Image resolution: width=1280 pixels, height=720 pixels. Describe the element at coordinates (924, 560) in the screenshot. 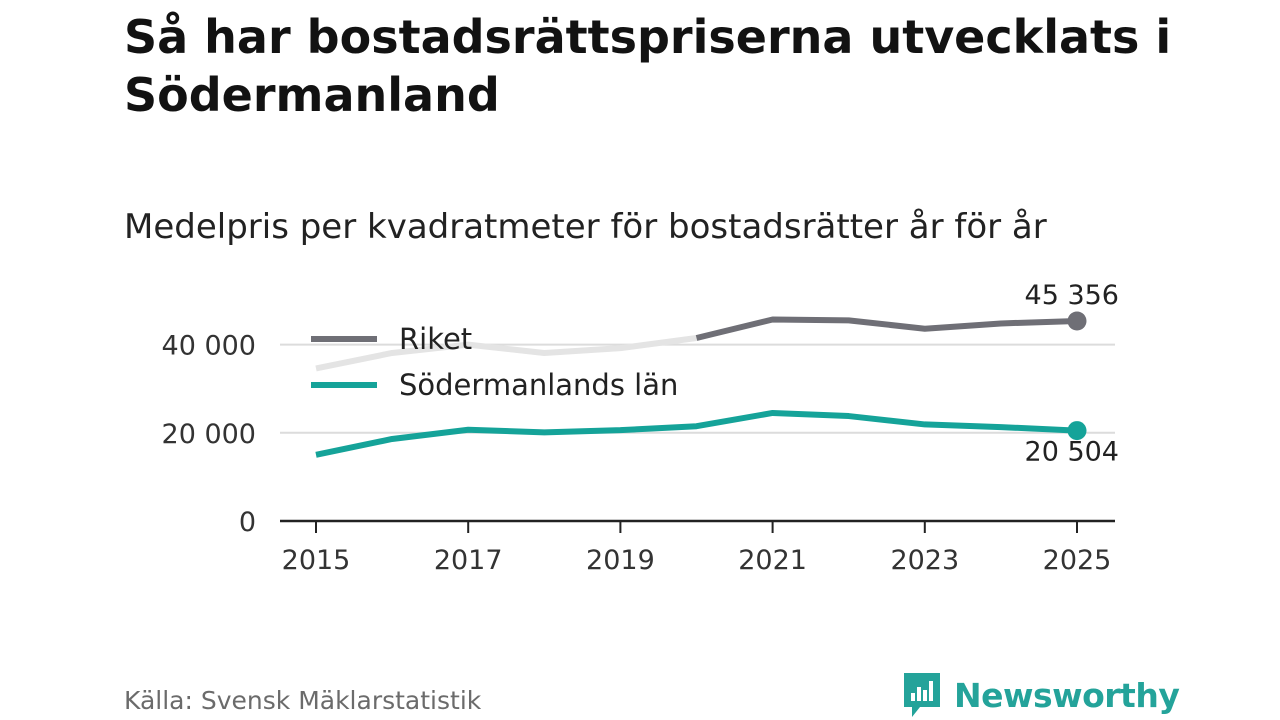

I see `x-tick-label: 2023` at that location.